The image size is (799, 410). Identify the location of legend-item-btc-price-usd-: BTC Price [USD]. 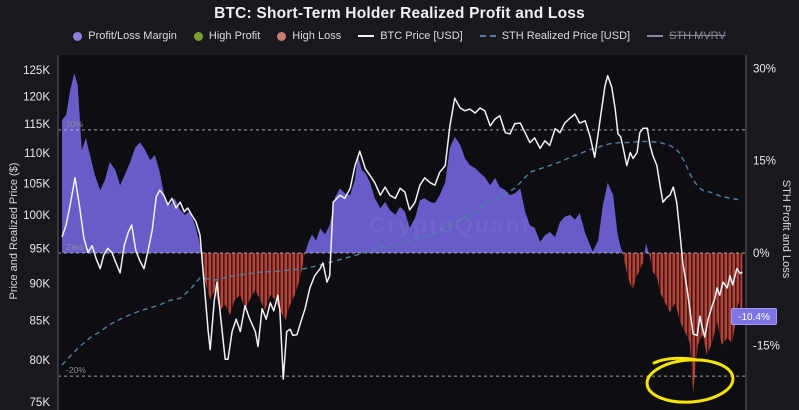
(410, 36).